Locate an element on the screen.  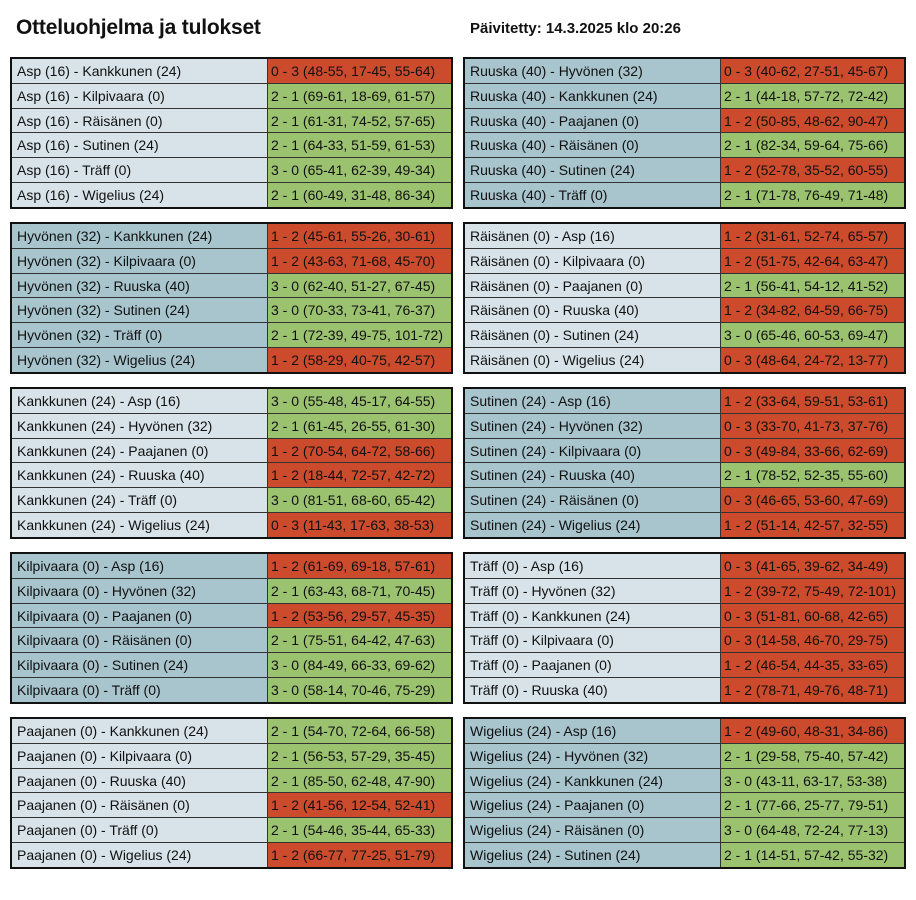
page-title: Otteluohjelma ja tulokset is located at coordinates (138, 27).